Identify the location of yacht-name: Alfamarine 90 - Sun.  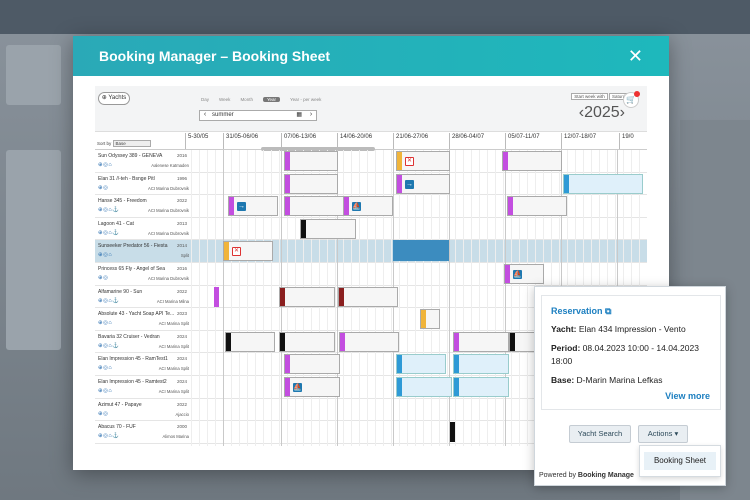
(120, 291).